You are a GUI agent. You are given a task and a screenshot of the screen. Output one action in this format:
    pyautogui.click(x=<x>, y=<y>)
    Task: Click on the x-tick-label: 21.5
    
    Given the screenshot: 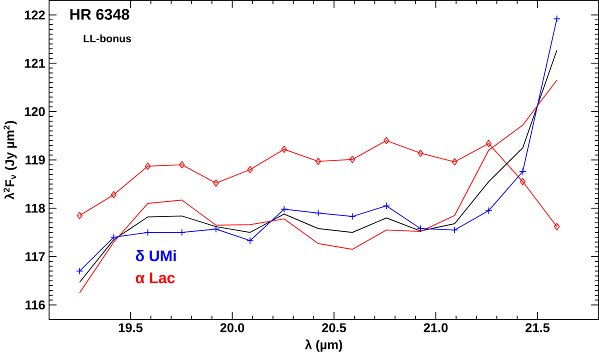 What is the action you would take?
    pyautogui.click(x=538, y=327)
    